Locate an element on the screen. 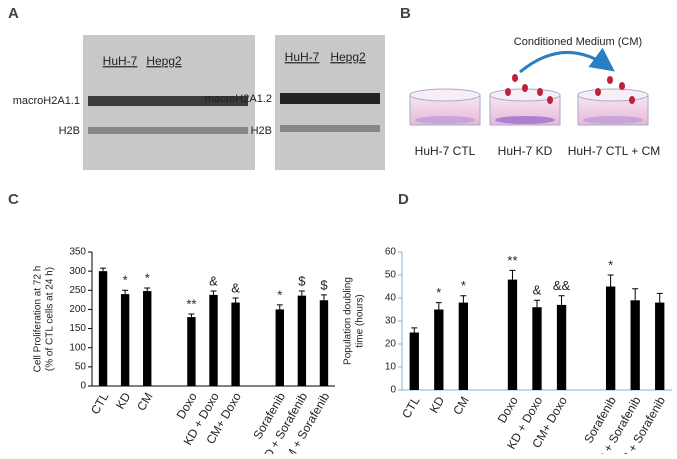 This screenshot has height=459, width=677. y-tick-label: 30 is located at coordinates (391, 321).